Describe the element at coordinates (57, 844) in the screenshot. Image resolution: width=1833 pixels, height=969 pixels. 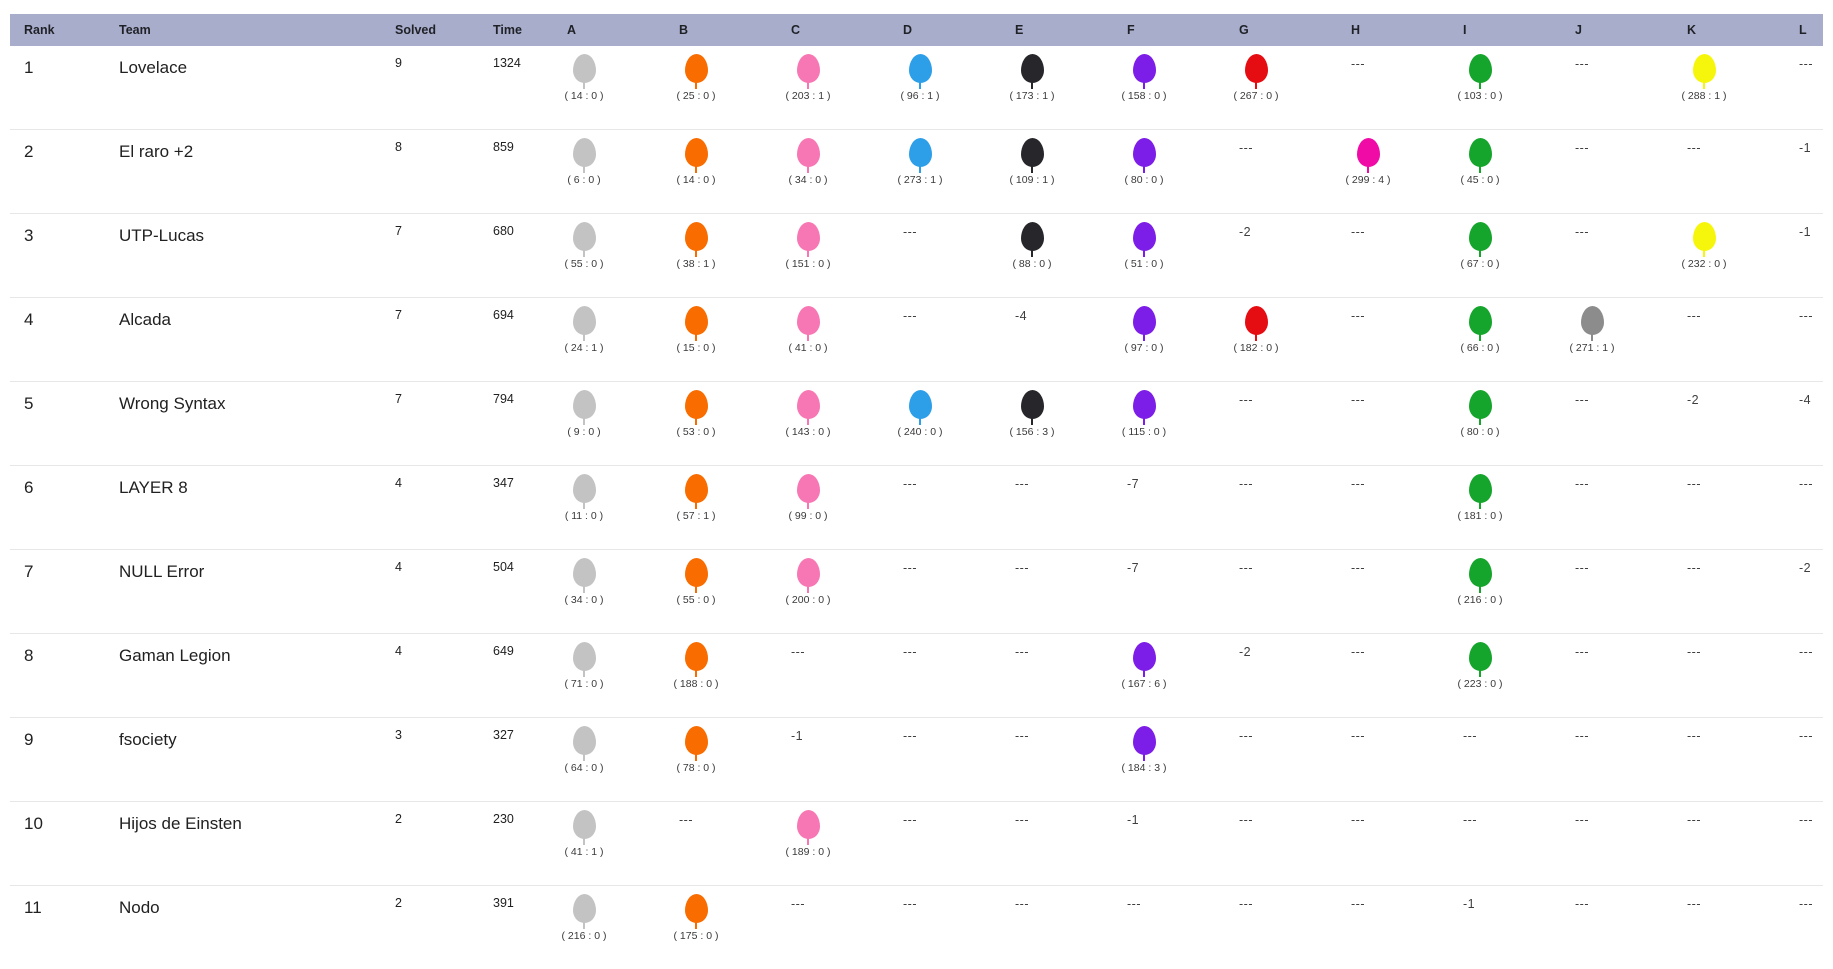
I see `rank-cell: 10` at that location.